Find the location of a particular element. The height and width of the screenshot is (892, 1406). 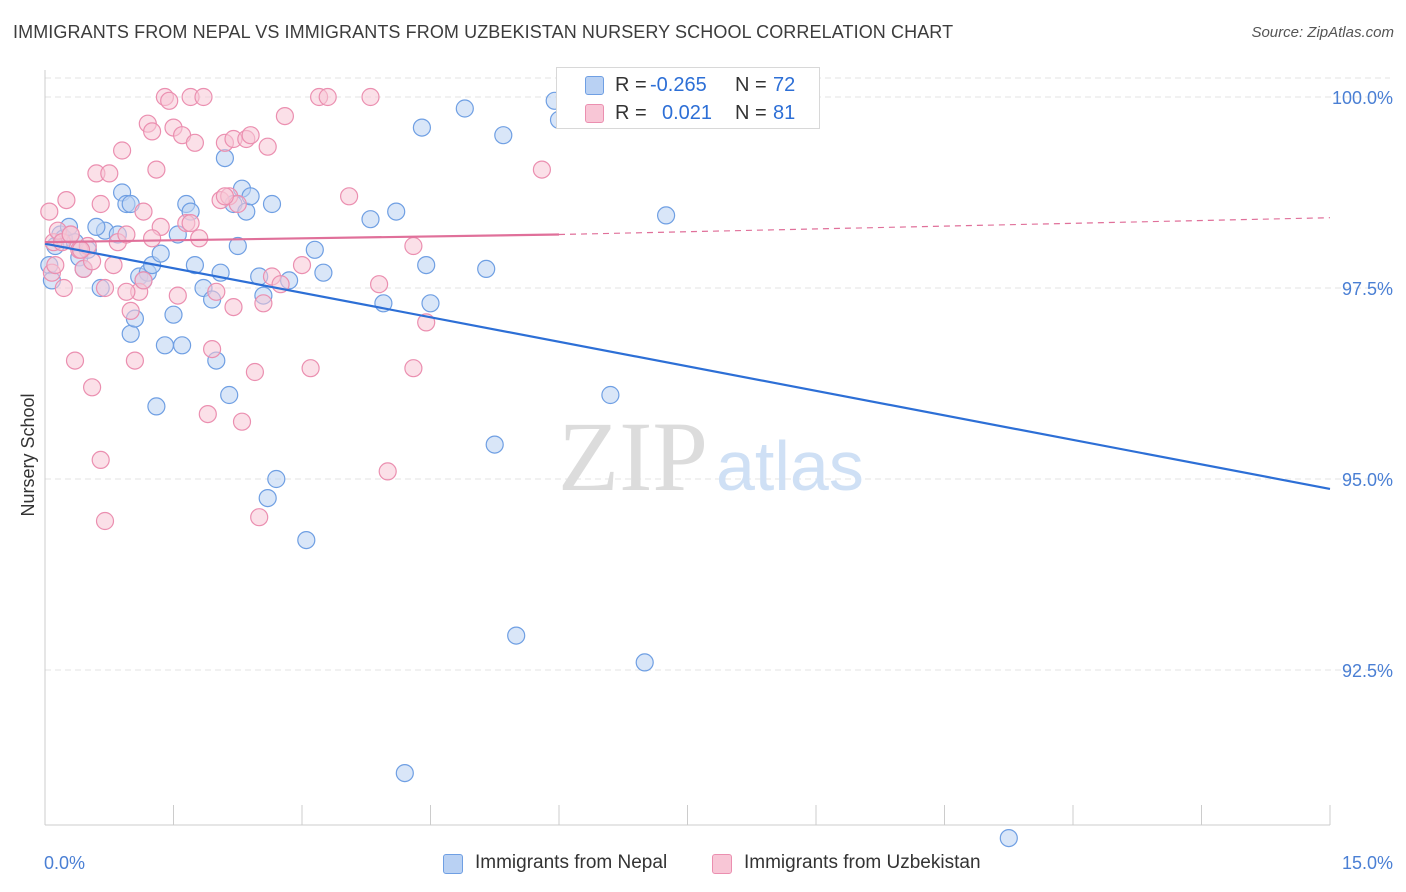

y-tick-label: 95.0% is located at coordinates (1367, 480).